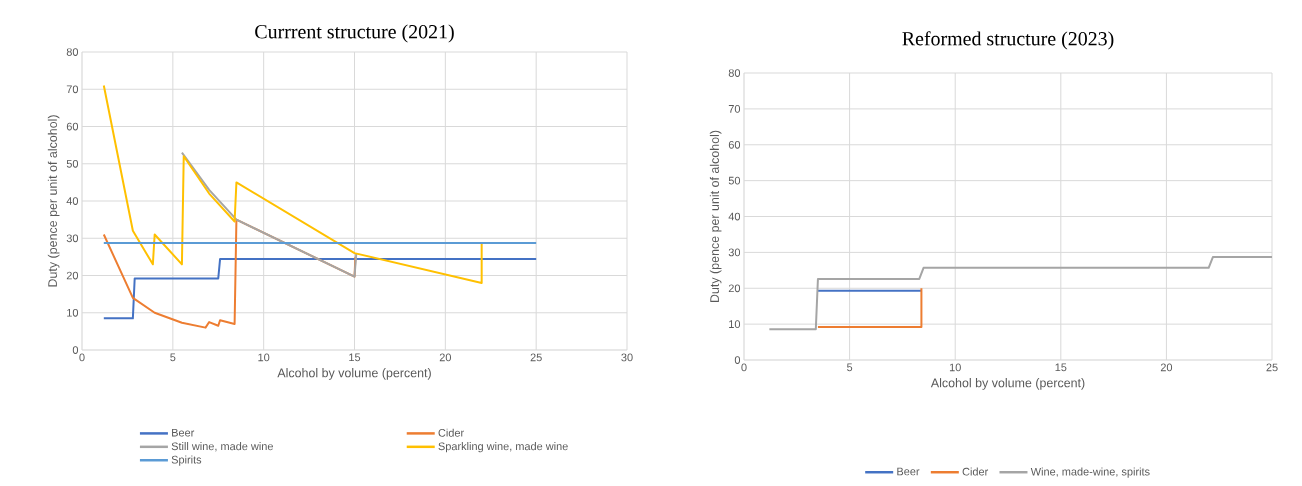 This screenshot has height=486, width=1302. Describe the element at coordinates (75, 350) in the screenshot. I see `y-tick-label: 0` at that location.